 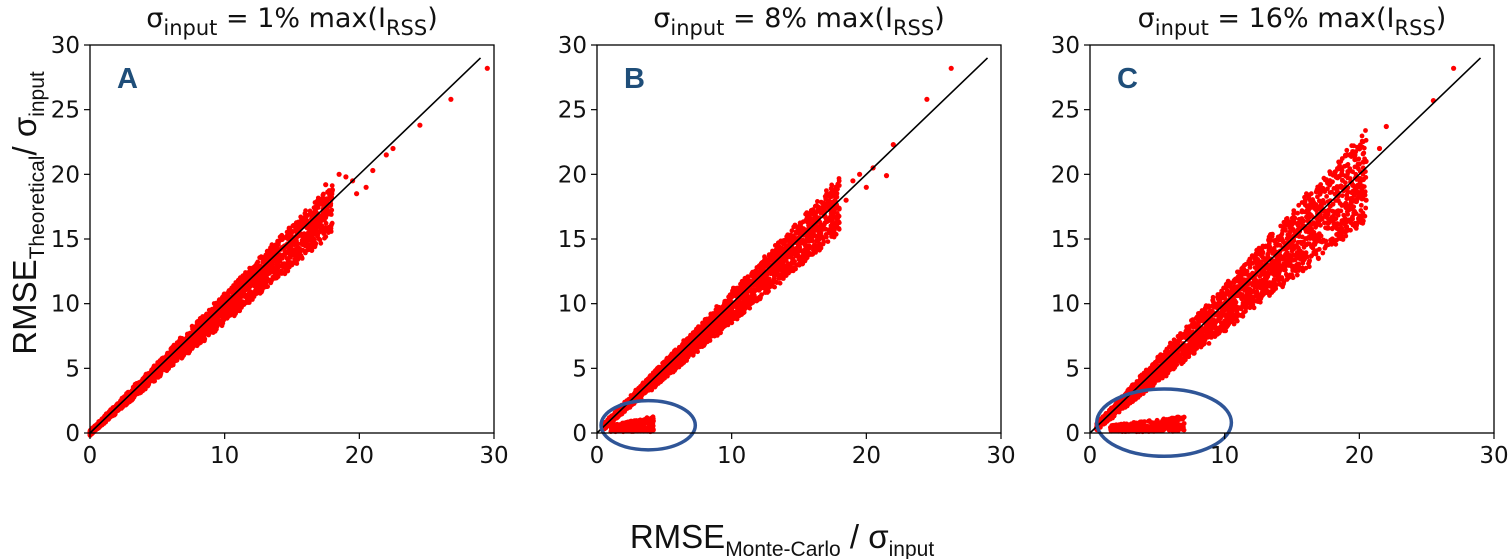 I want to click on x-tick-label: 20, so click(x=359, y=456).